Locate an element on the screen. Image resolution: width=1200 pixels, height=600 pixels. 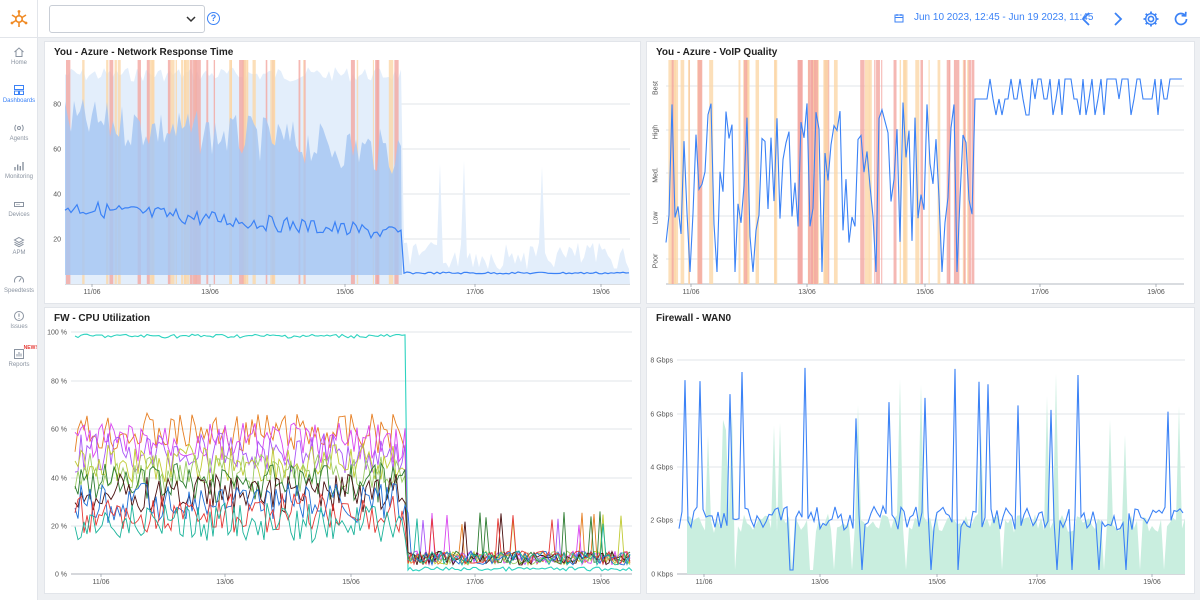
panel-title: Firewall - WAN0 is located at coordinates (694, 318).